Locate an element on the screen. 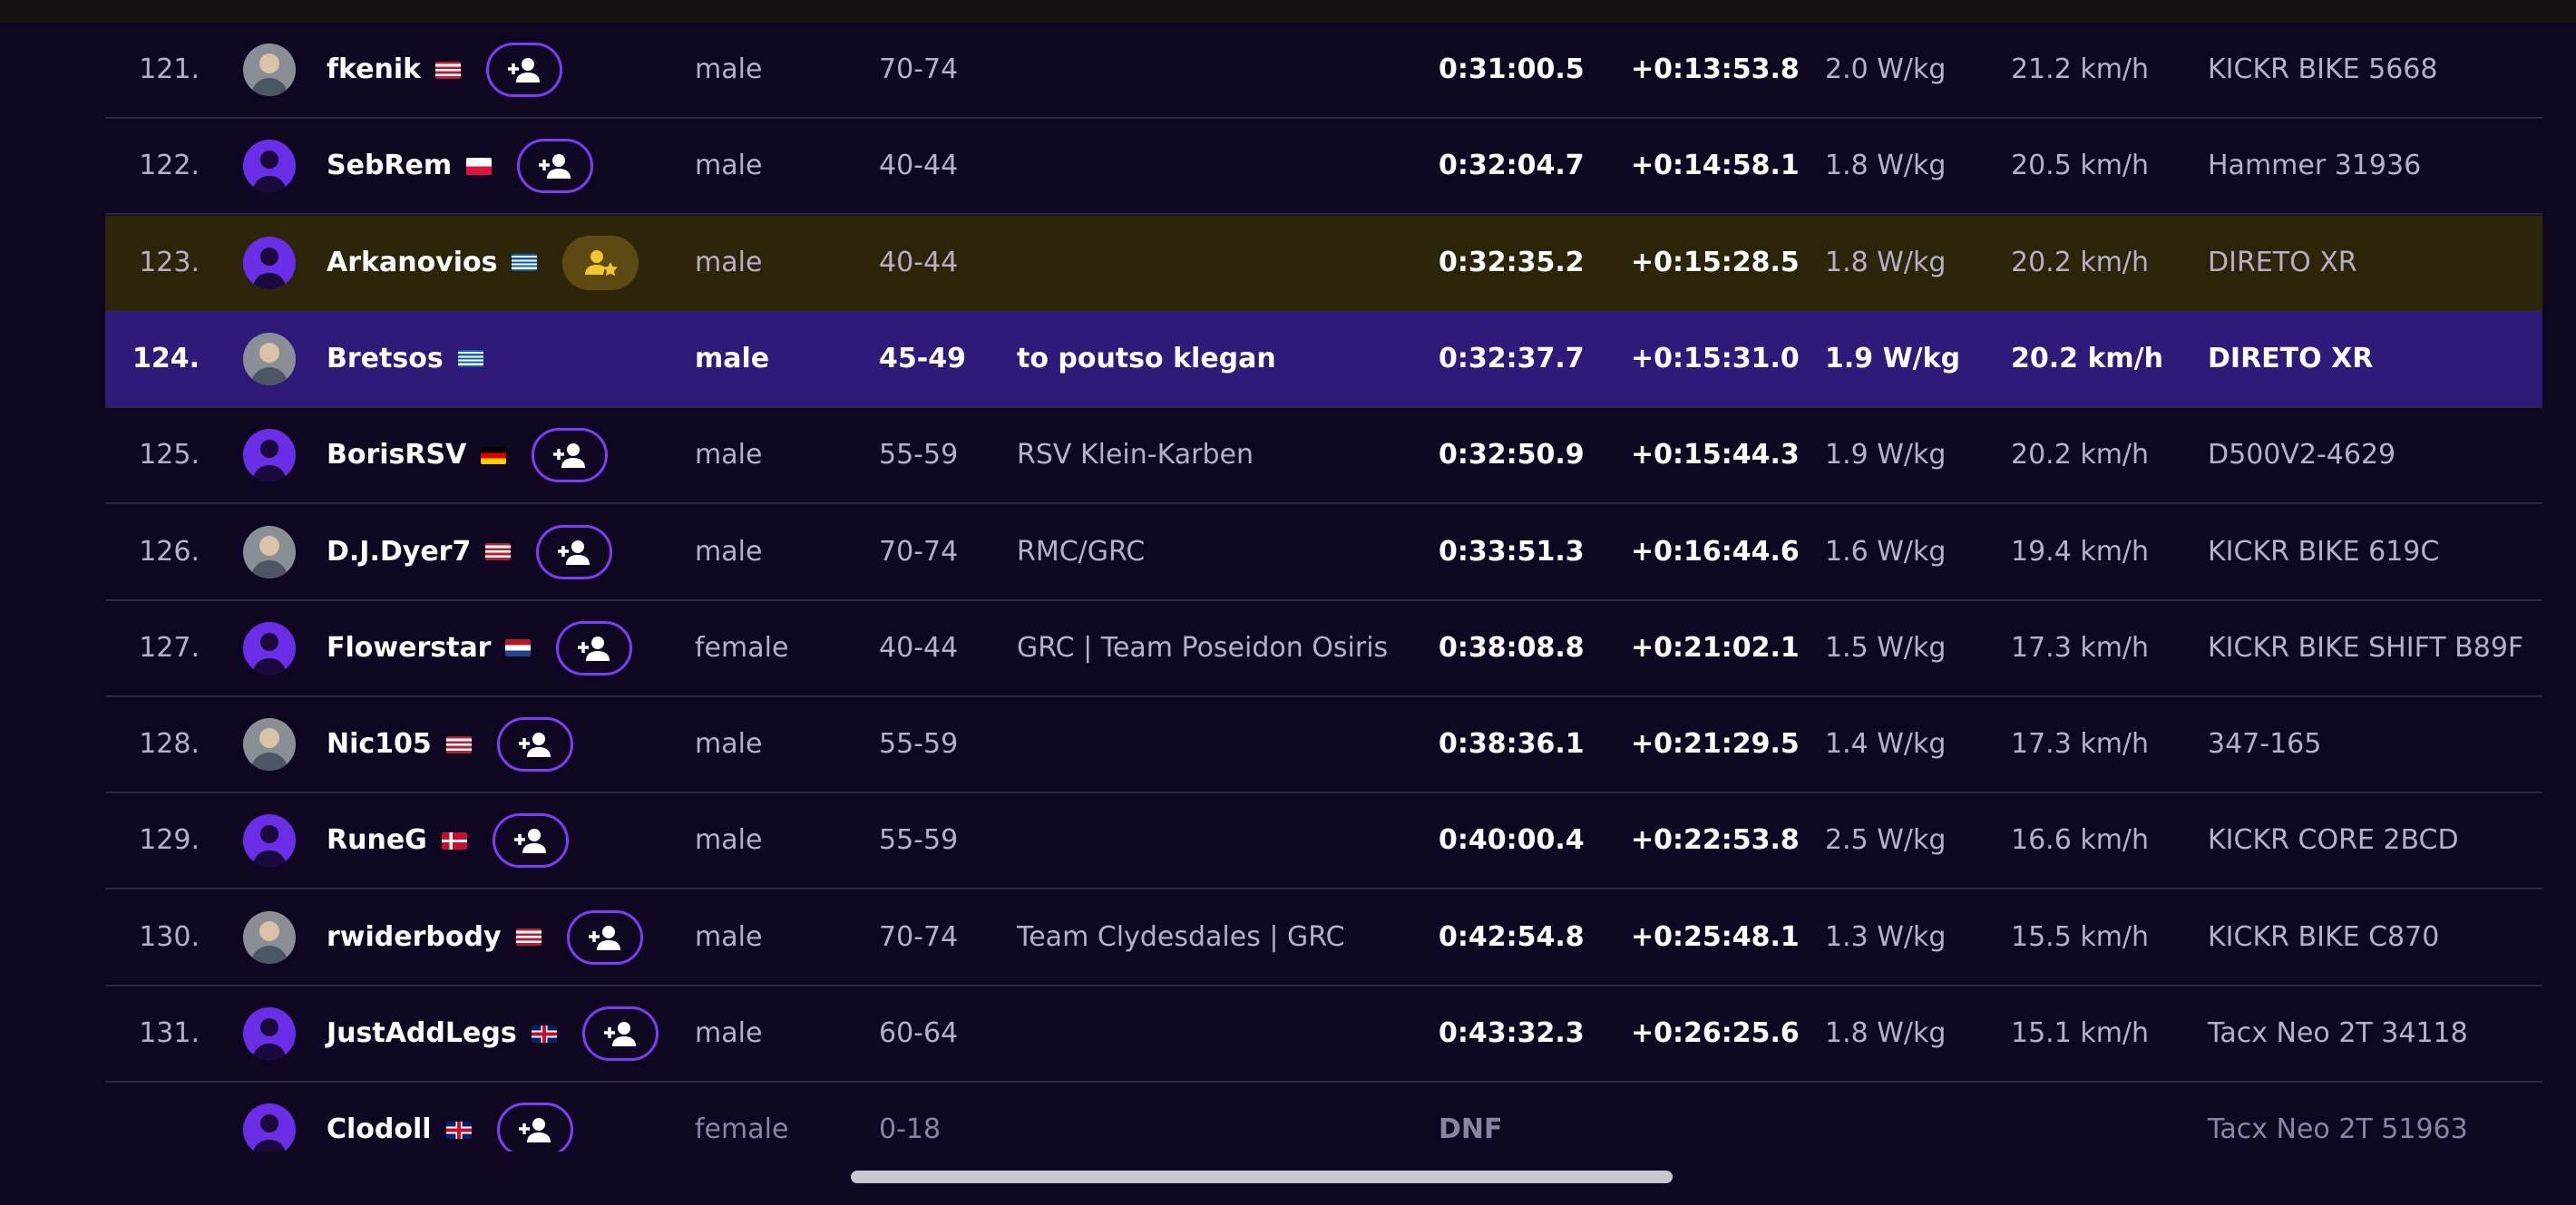 The width and height of the screenshot is (2576, 1205). age-group: 0-18 is located at coordinates (910, 1129).